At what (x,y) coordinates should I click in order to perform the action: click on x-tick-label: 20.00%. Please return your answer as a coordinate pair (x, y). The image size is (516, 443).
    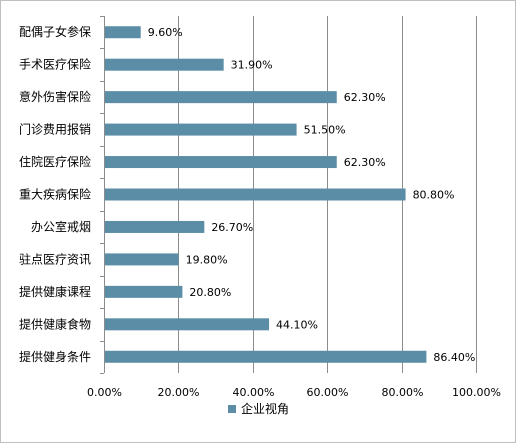
    Looking at the image, I should click on (179, 392).